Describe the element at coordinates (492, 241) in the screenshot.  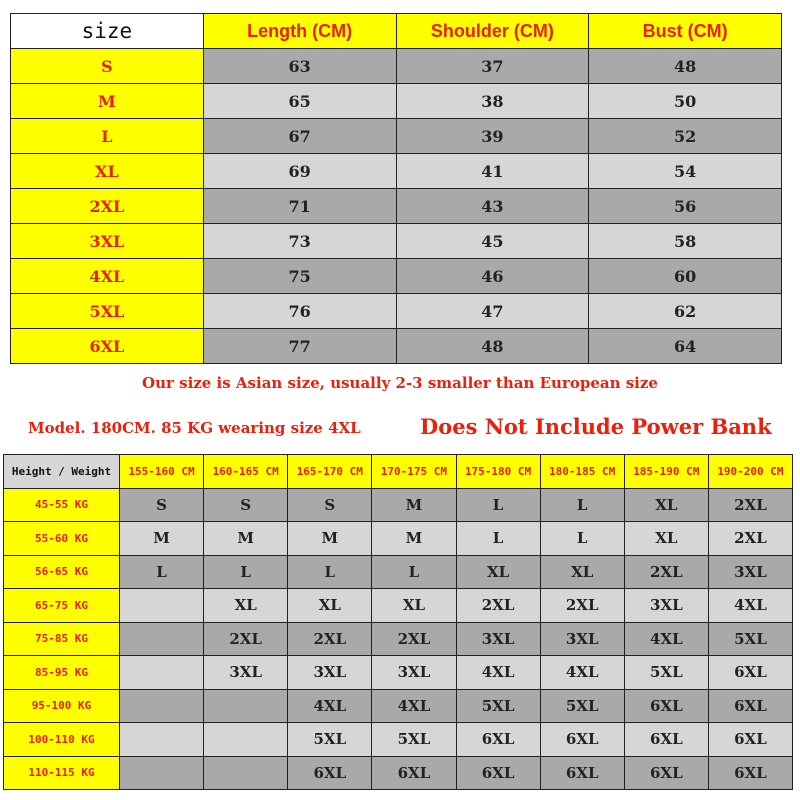
I see `table-cell: 45` at that location.